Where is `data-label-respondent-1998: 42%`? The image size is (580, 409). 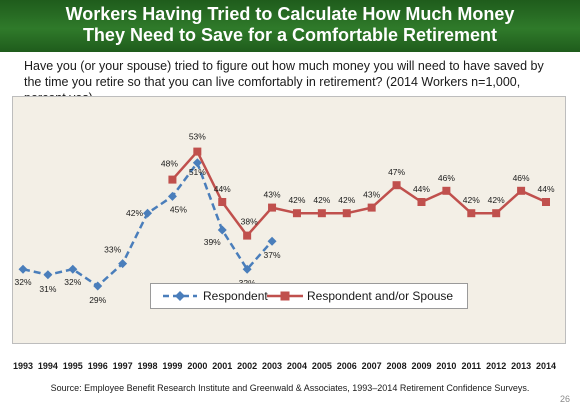
data-label-respondent-1998: 42% is located at coordinates (134, 213).